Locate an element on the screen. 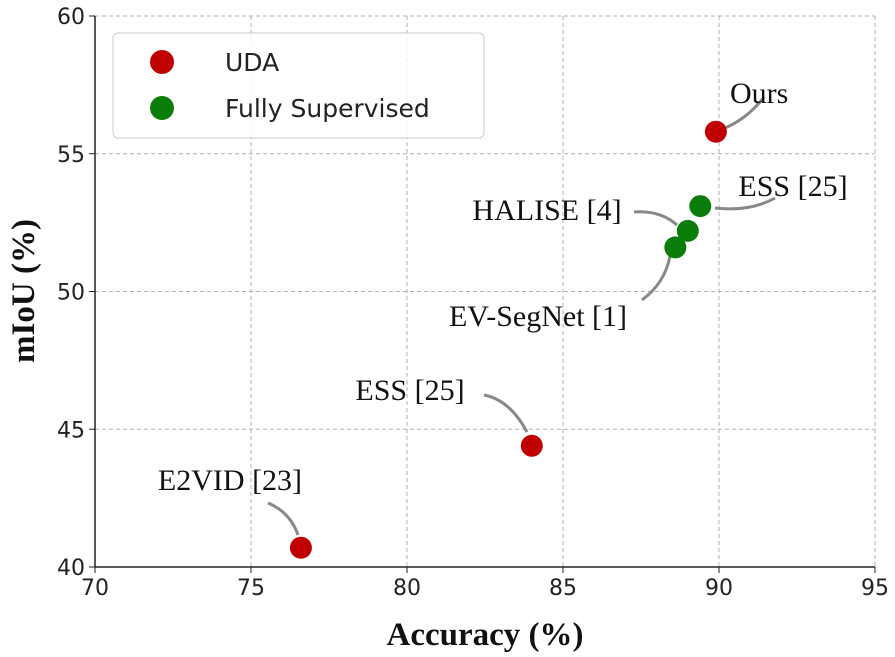 The height and width of the screenshot is (657, 895). x-axis-title: Accuracy (%) is located at coordinates (484, 635).